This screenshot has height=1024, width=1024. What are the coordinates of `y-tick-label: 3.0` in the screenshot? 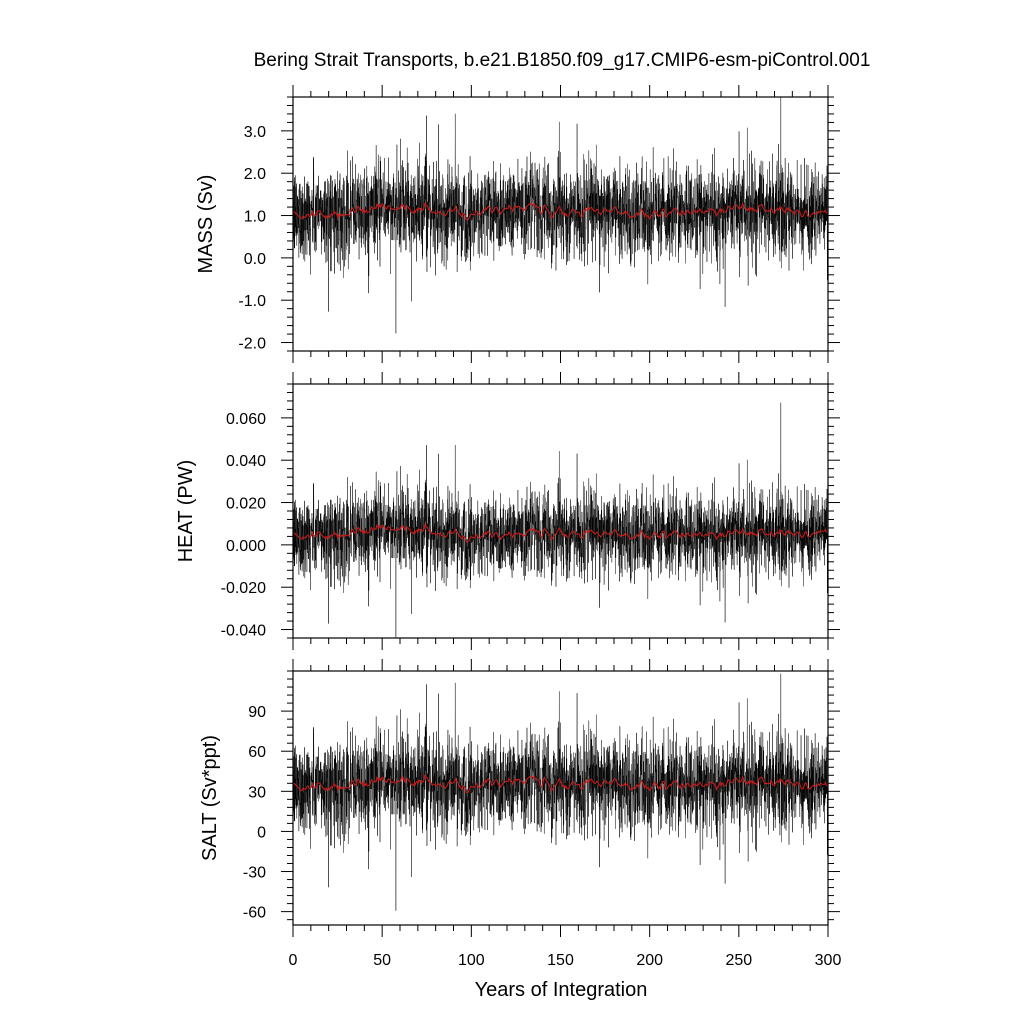 It's located at (255, 132).